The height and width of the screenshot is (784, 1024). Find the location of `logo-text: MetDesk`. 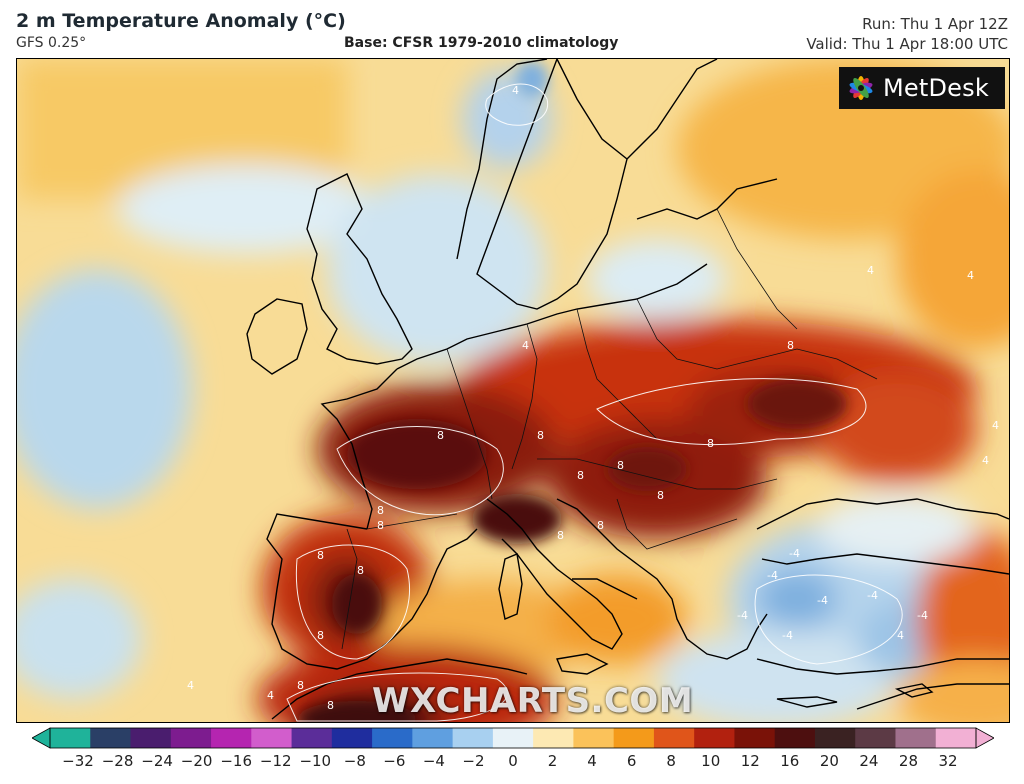

logo-text: MetDesk is located at coordinates (936, 88).